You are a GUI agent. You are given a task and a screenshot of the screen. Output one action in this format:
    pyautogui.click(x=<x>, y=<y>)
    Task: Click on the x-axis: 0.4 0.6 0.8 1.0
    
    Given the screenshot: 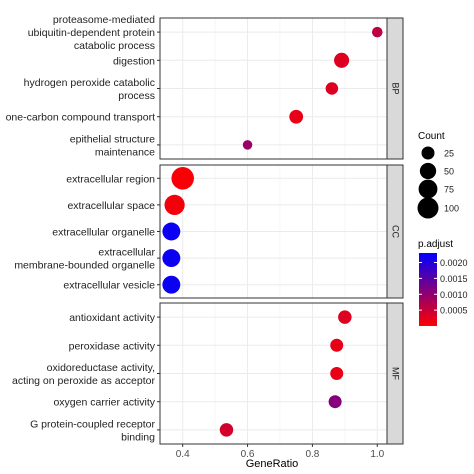 What is the action you would take?
    pyautogui.click(x=280, y=452)
    